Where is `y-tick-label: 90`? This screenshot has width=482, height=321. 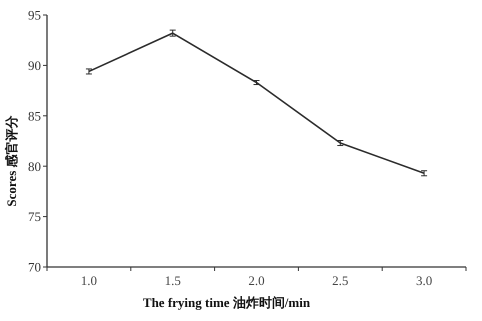
y-tick-label: 90 is located at coordinates (34, 65).